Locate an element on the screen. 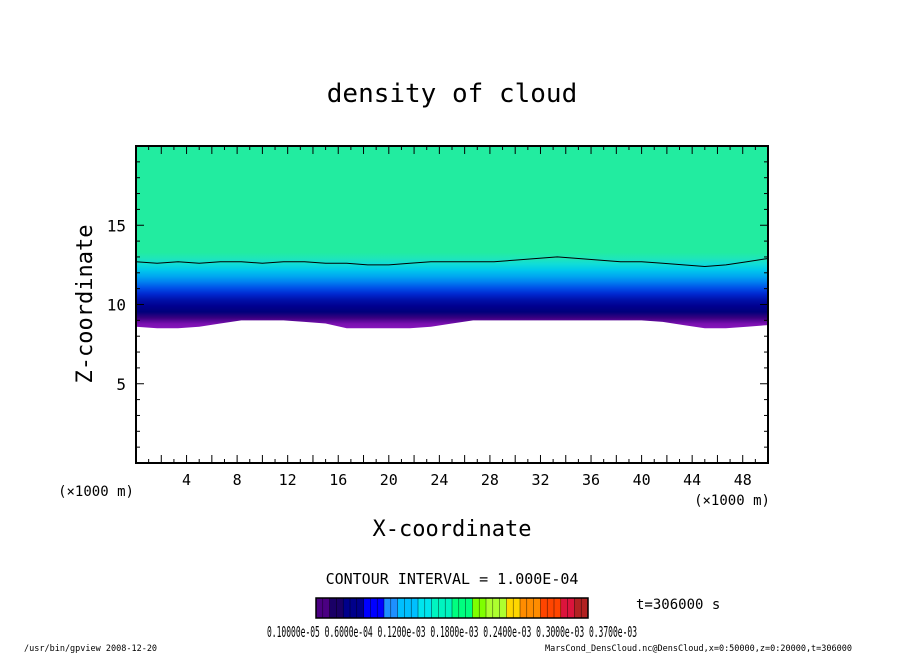  y-tick-label: 5 is located at coordinates (121, 384).